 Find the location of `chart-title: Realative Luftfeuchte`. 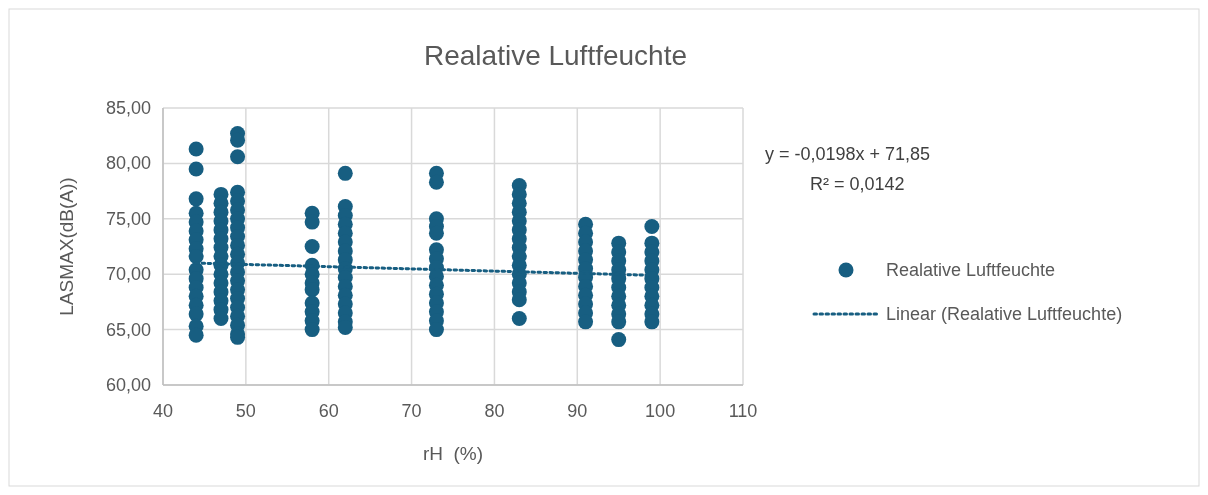

chart-title: Realative Luftfeuchte is located at coordinates (555, 55).